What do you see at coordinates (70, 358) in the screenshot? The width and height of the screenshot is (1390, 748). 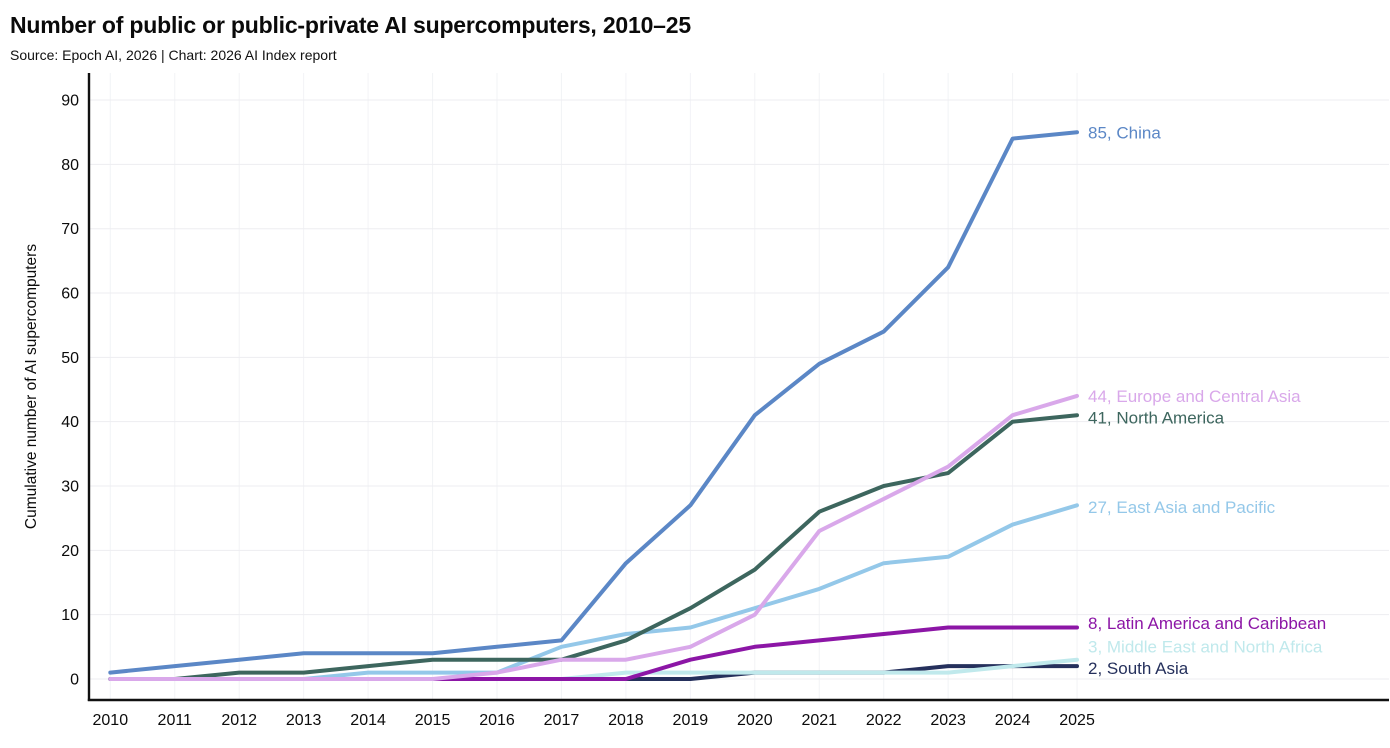 I see `y-tick-label: 50` at bounding box center [70, 358].